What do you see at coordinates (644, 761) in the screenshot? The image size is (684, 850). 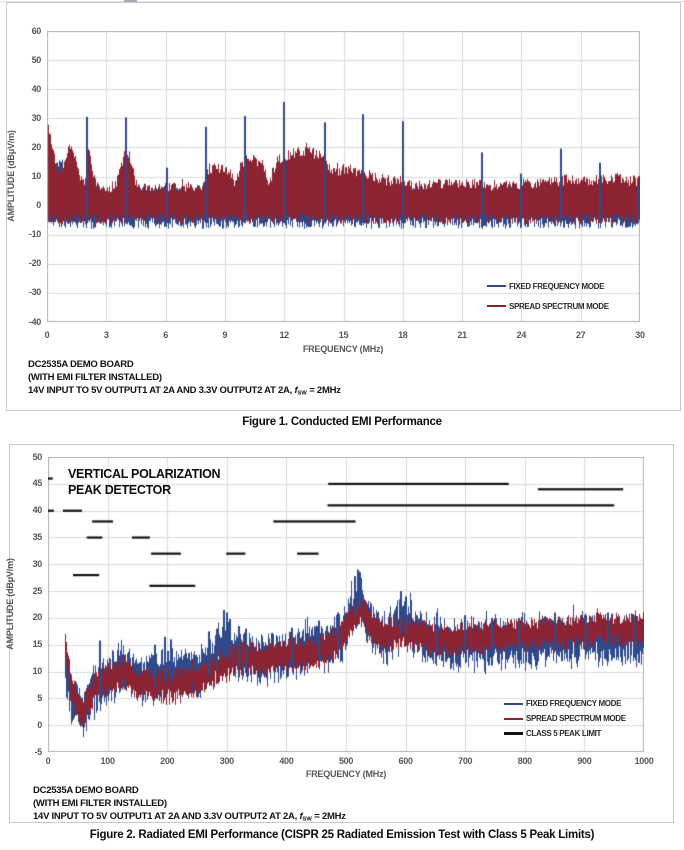 I see `x-tick-label: 1000` at bounding box center [644, 761].